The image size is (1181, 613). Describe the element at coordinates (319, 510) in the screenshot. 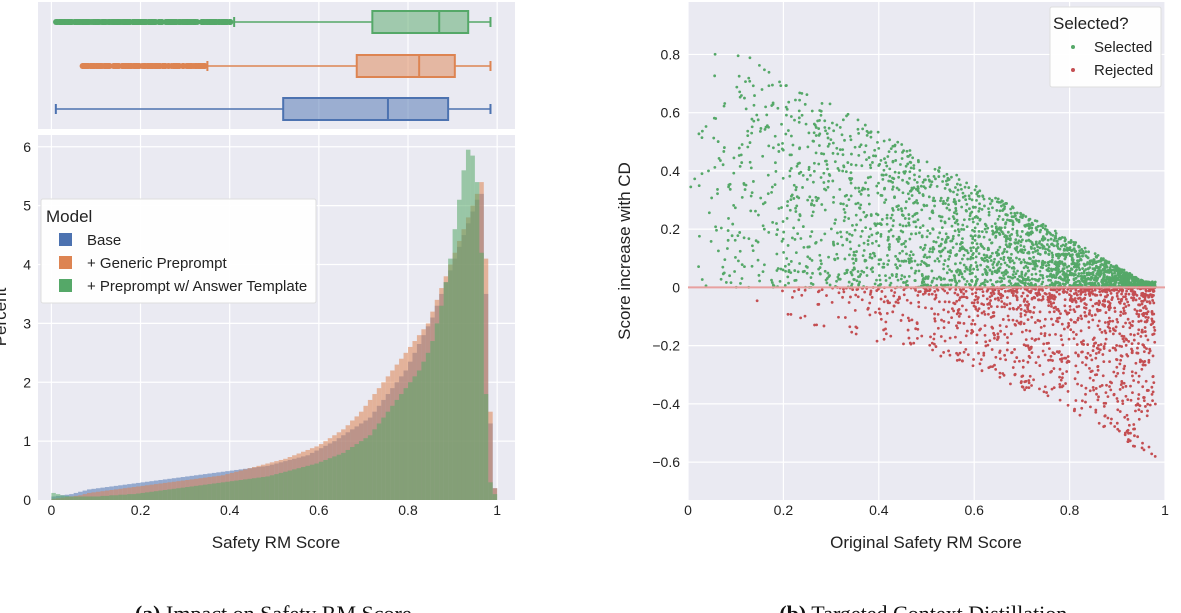

I see `histogram-x-tick-label: 0.6` at that location.